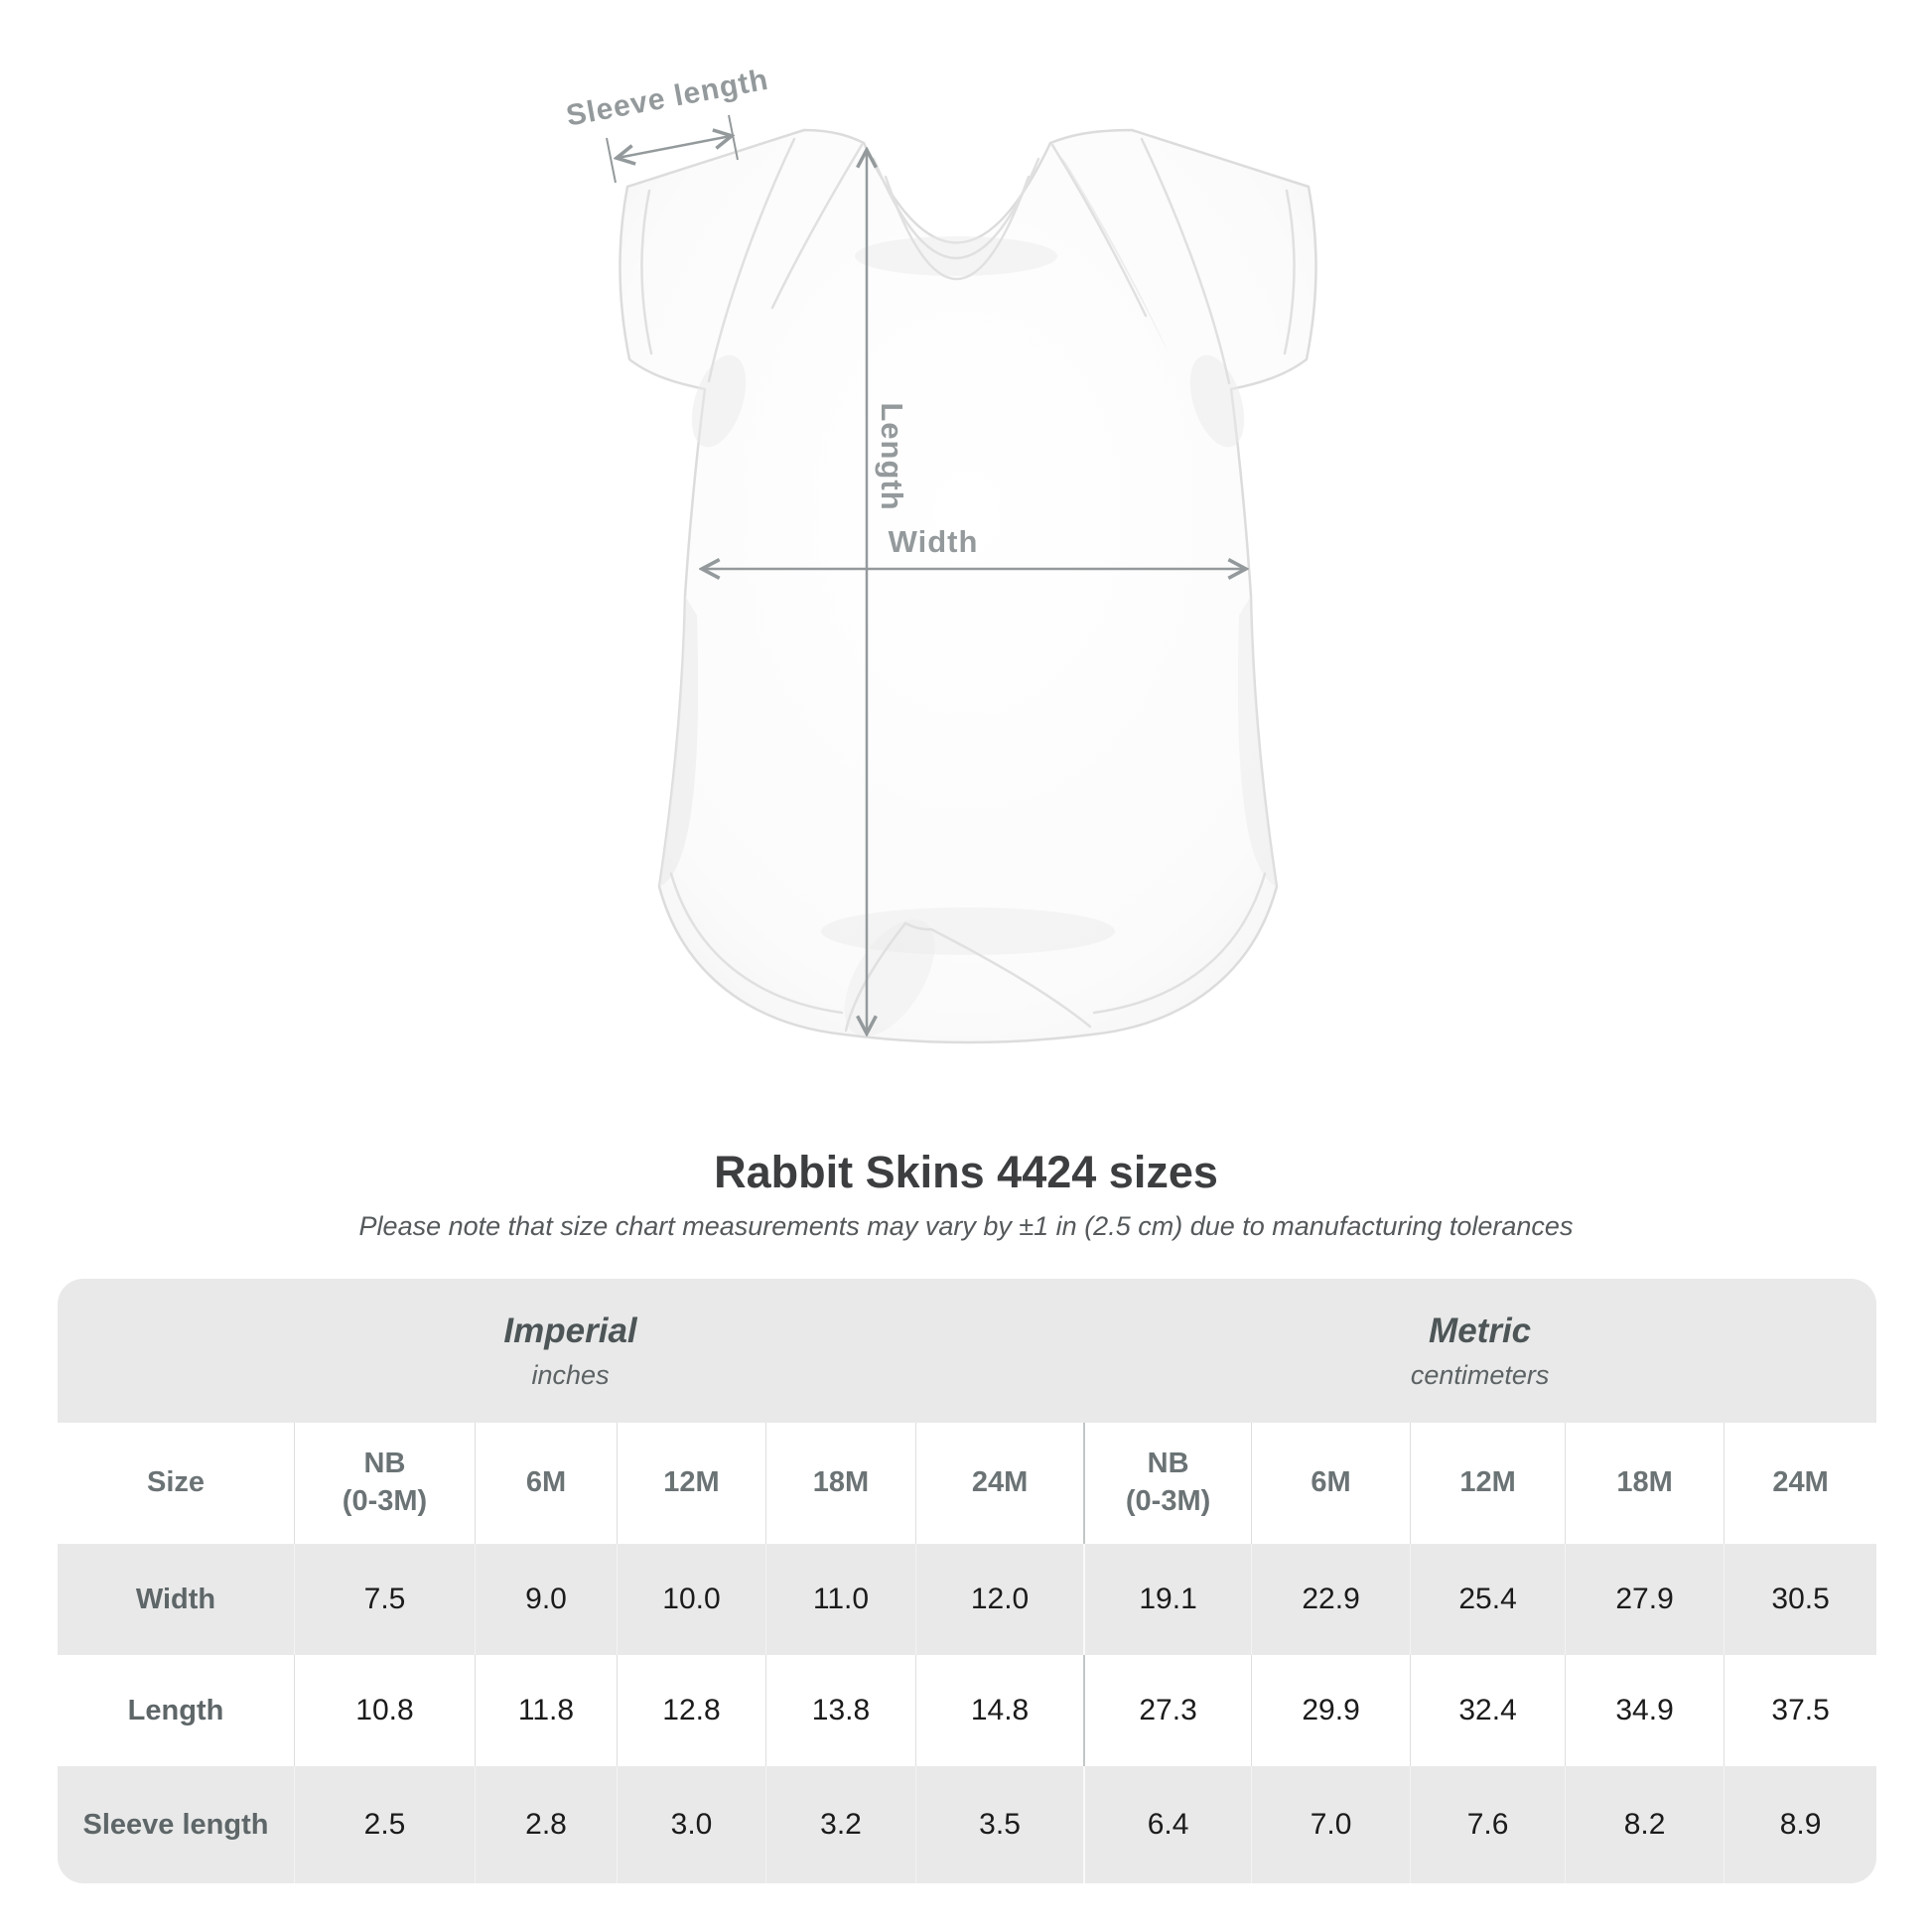  Describe the element at coordinates (1331, 1483) in the screenshot. I see `col-header-metric-6m: 6M` at that location.